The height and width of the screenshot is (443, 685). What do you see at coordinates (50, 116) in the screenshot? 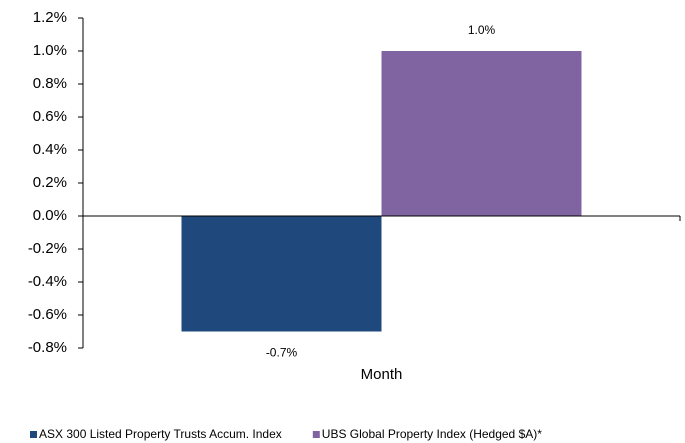
I see `y-tick-label: 0.6%` at bounding box center [50, 116].